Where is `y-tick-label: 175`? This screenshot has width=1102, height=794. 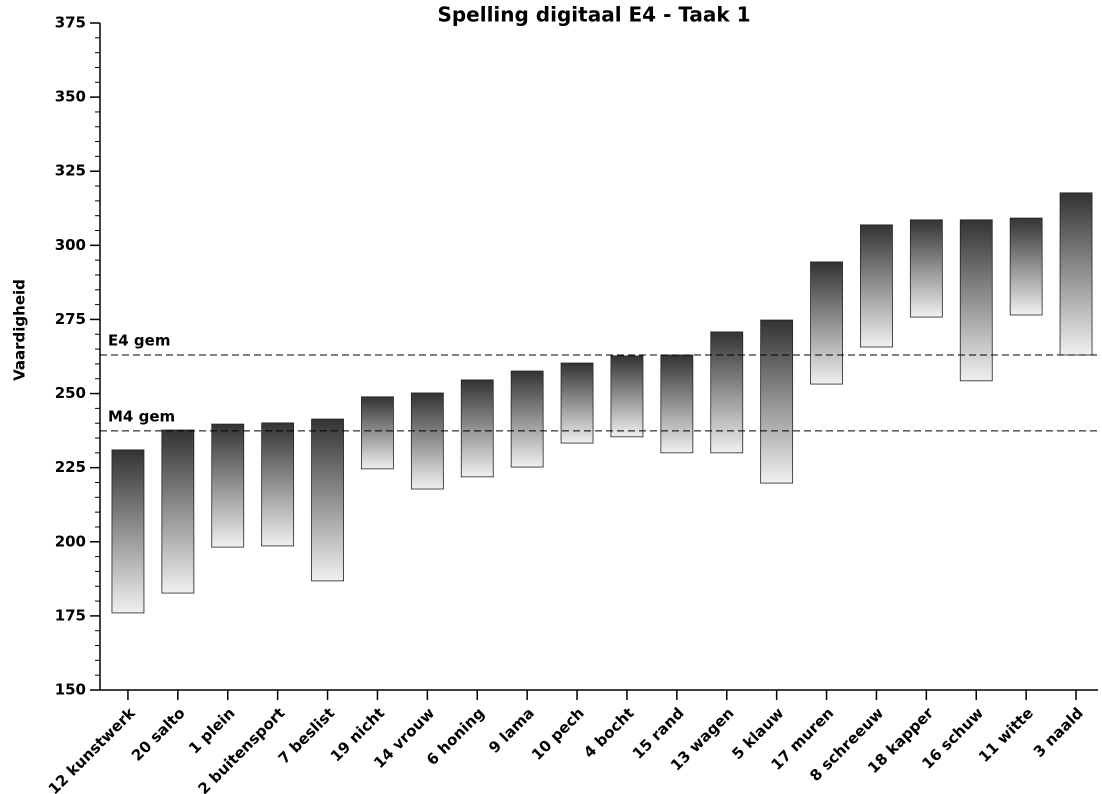 y-tick-label: 175 is located at coordinates (70, 615).